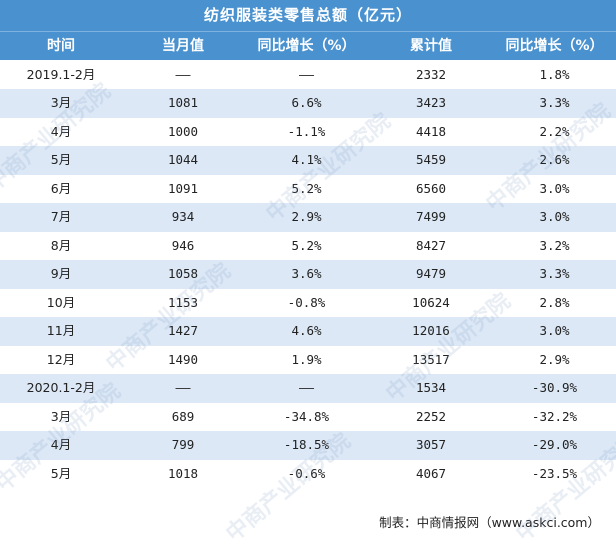 This screenshot has height=548, width=616. What do you see at coordinates (431, 102) in the screenshot?
I see `row-cumulative-value: 3423` at bounding box center [431, 102].